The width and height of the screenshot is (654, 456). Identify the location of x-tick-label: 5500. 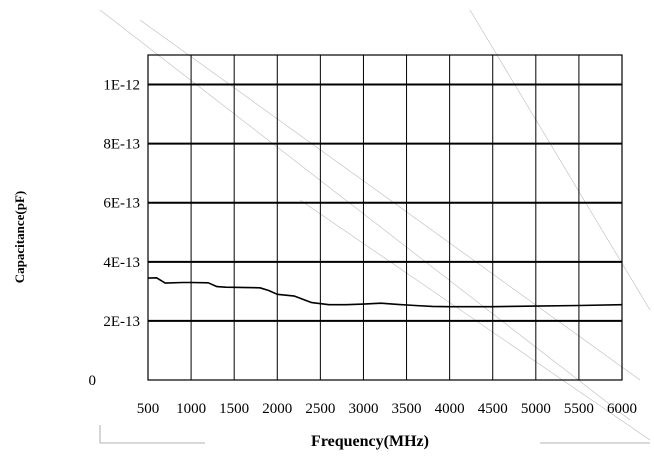
(579, 409).